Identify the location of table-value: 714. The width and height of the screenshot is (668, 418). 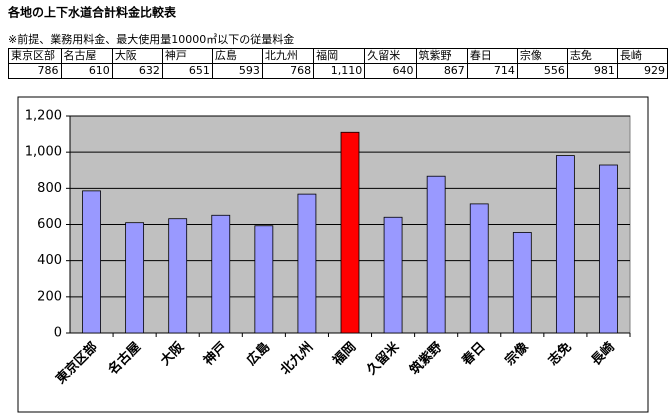
(492, 71).